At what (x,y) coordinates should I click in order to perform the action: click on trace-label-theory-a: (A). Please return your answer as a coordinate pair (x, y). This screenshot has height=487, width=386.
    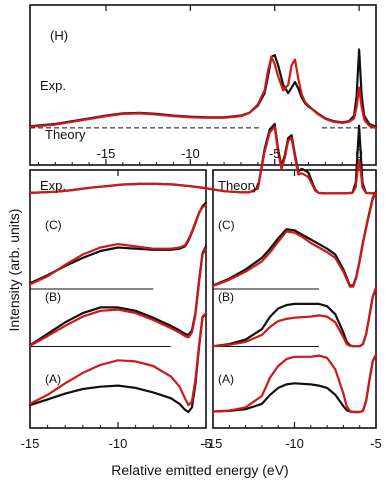
    Looking at the image, I should click on (226, 379).